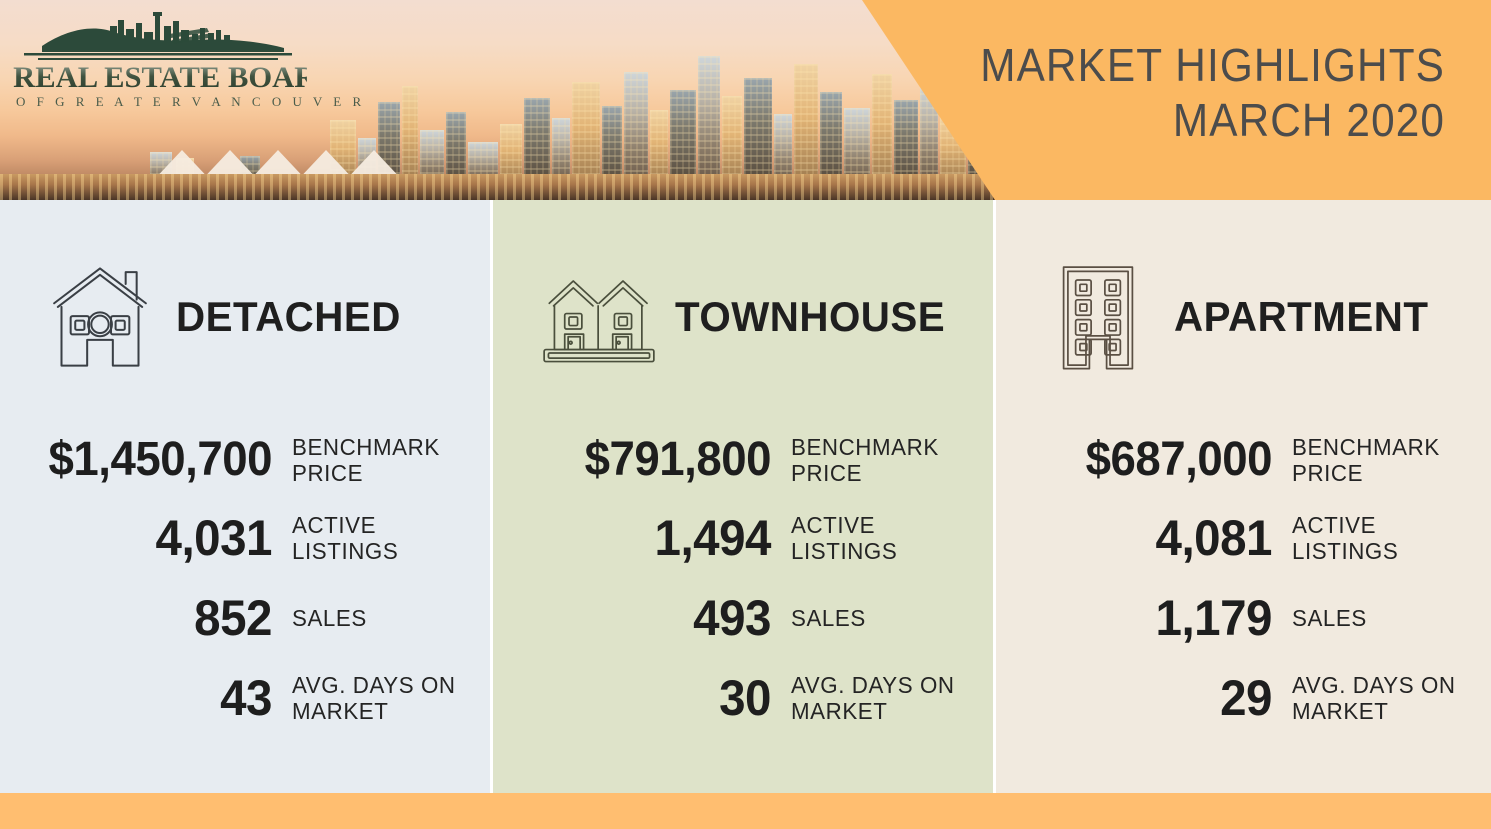  Describe the element at coordinates (233, 618) in the screenshot. I see `stat-value: 852` at that location.